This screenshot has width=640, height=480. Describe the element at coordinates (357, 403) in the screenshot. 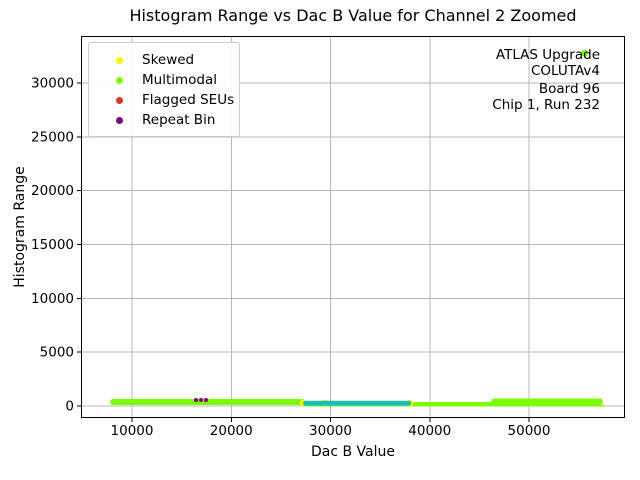

I see `cyan-line-segment` at that location.